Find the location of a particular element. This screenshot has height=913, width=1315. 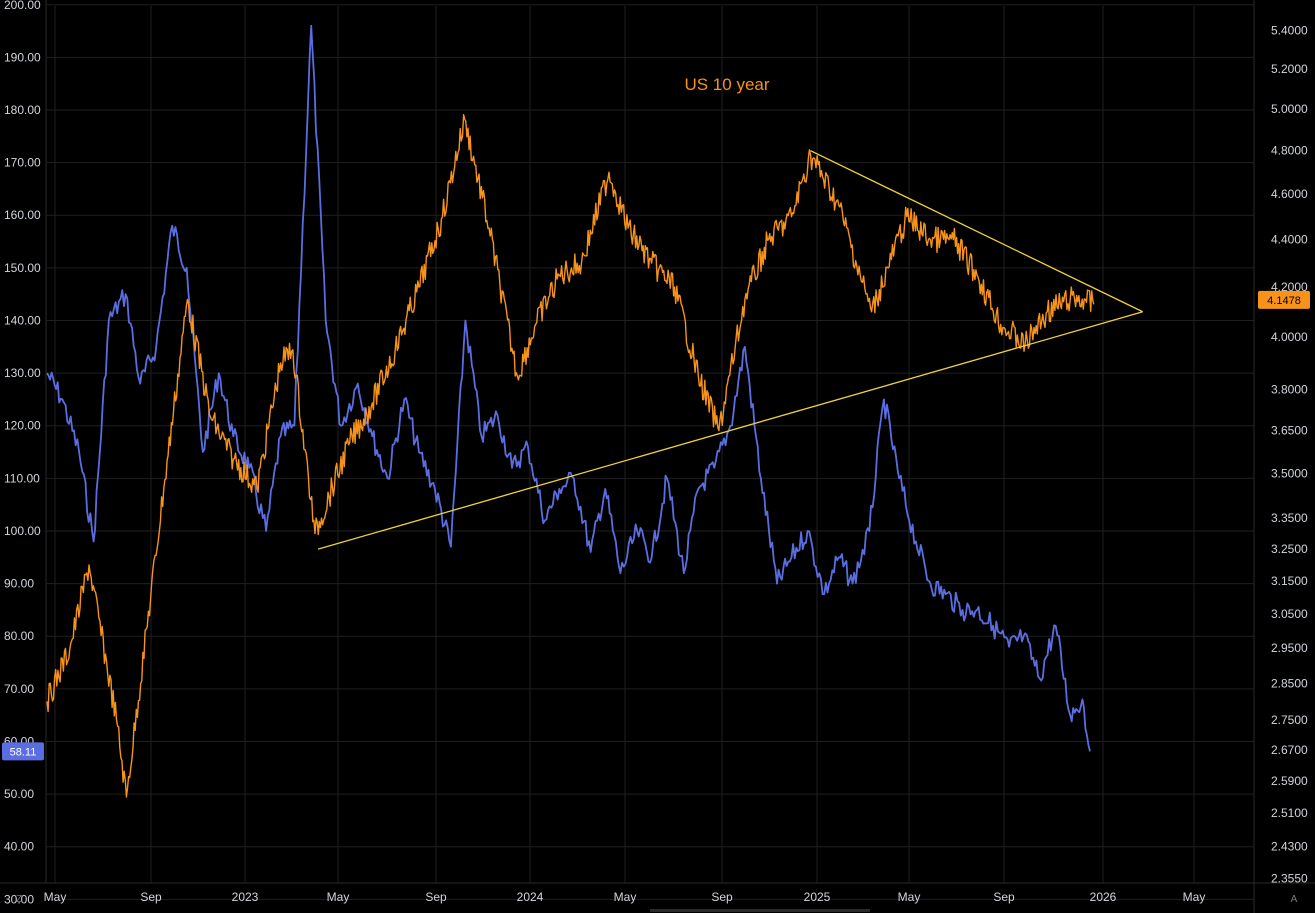

left-tick-label: 180.00 is located at coordinates (22, 110).